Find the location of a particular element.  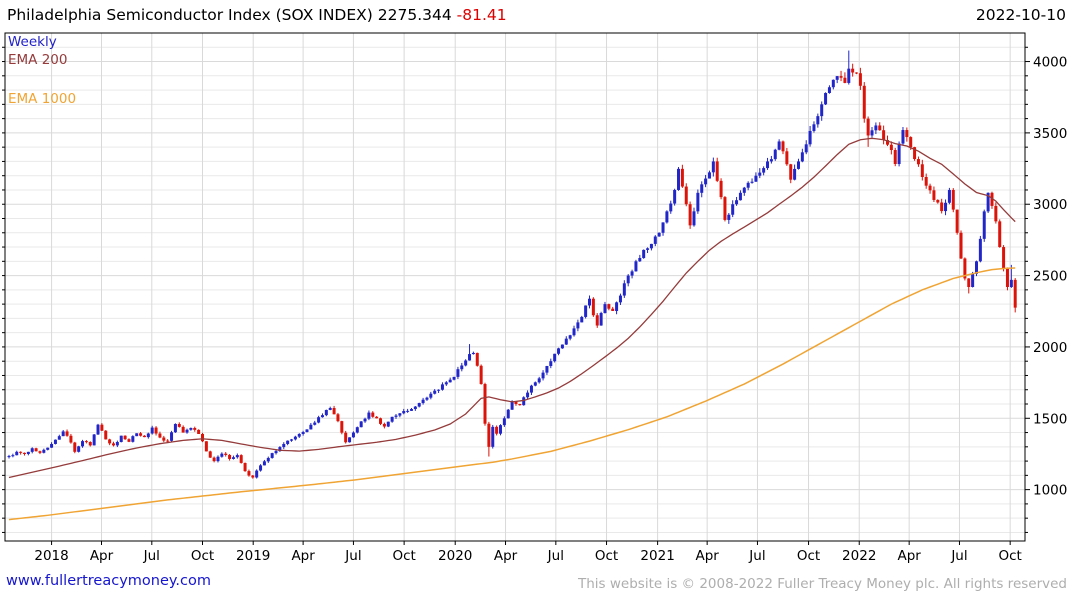

chart-date: 2022-10-10 is located at coordinates (1020, 15).